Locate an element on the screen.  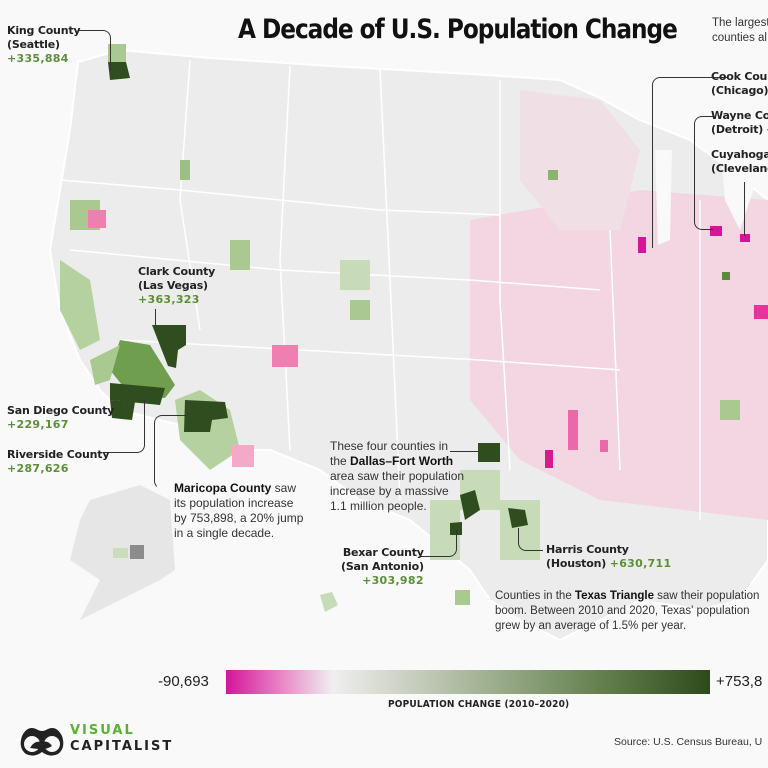
bexar-leader-line is located at coordinates (438, 543).